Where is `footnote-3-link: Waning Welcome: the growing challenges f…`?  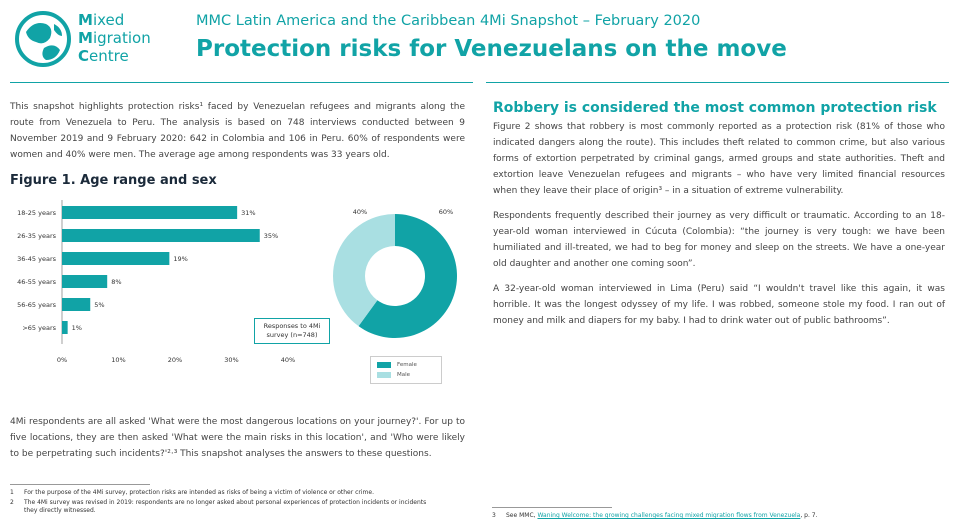
footnote-3-link: Waning Welcome: the growing challenges f… is located at coordinates (669, 515).